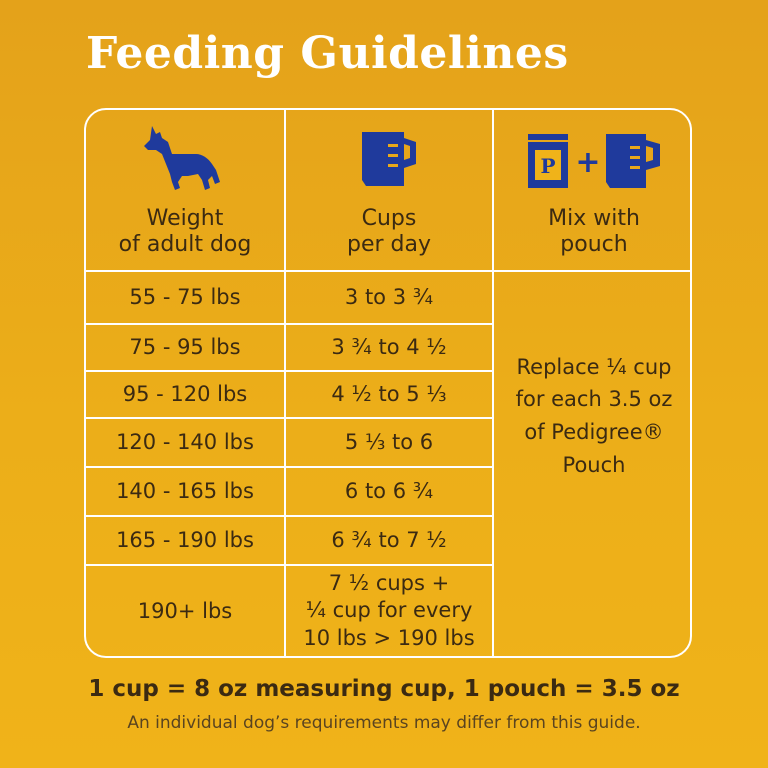  Describe the element at coordinates (389, 442) in the screenshot. I see `row-4-cups: 5 ⅓ to 6` at that location.